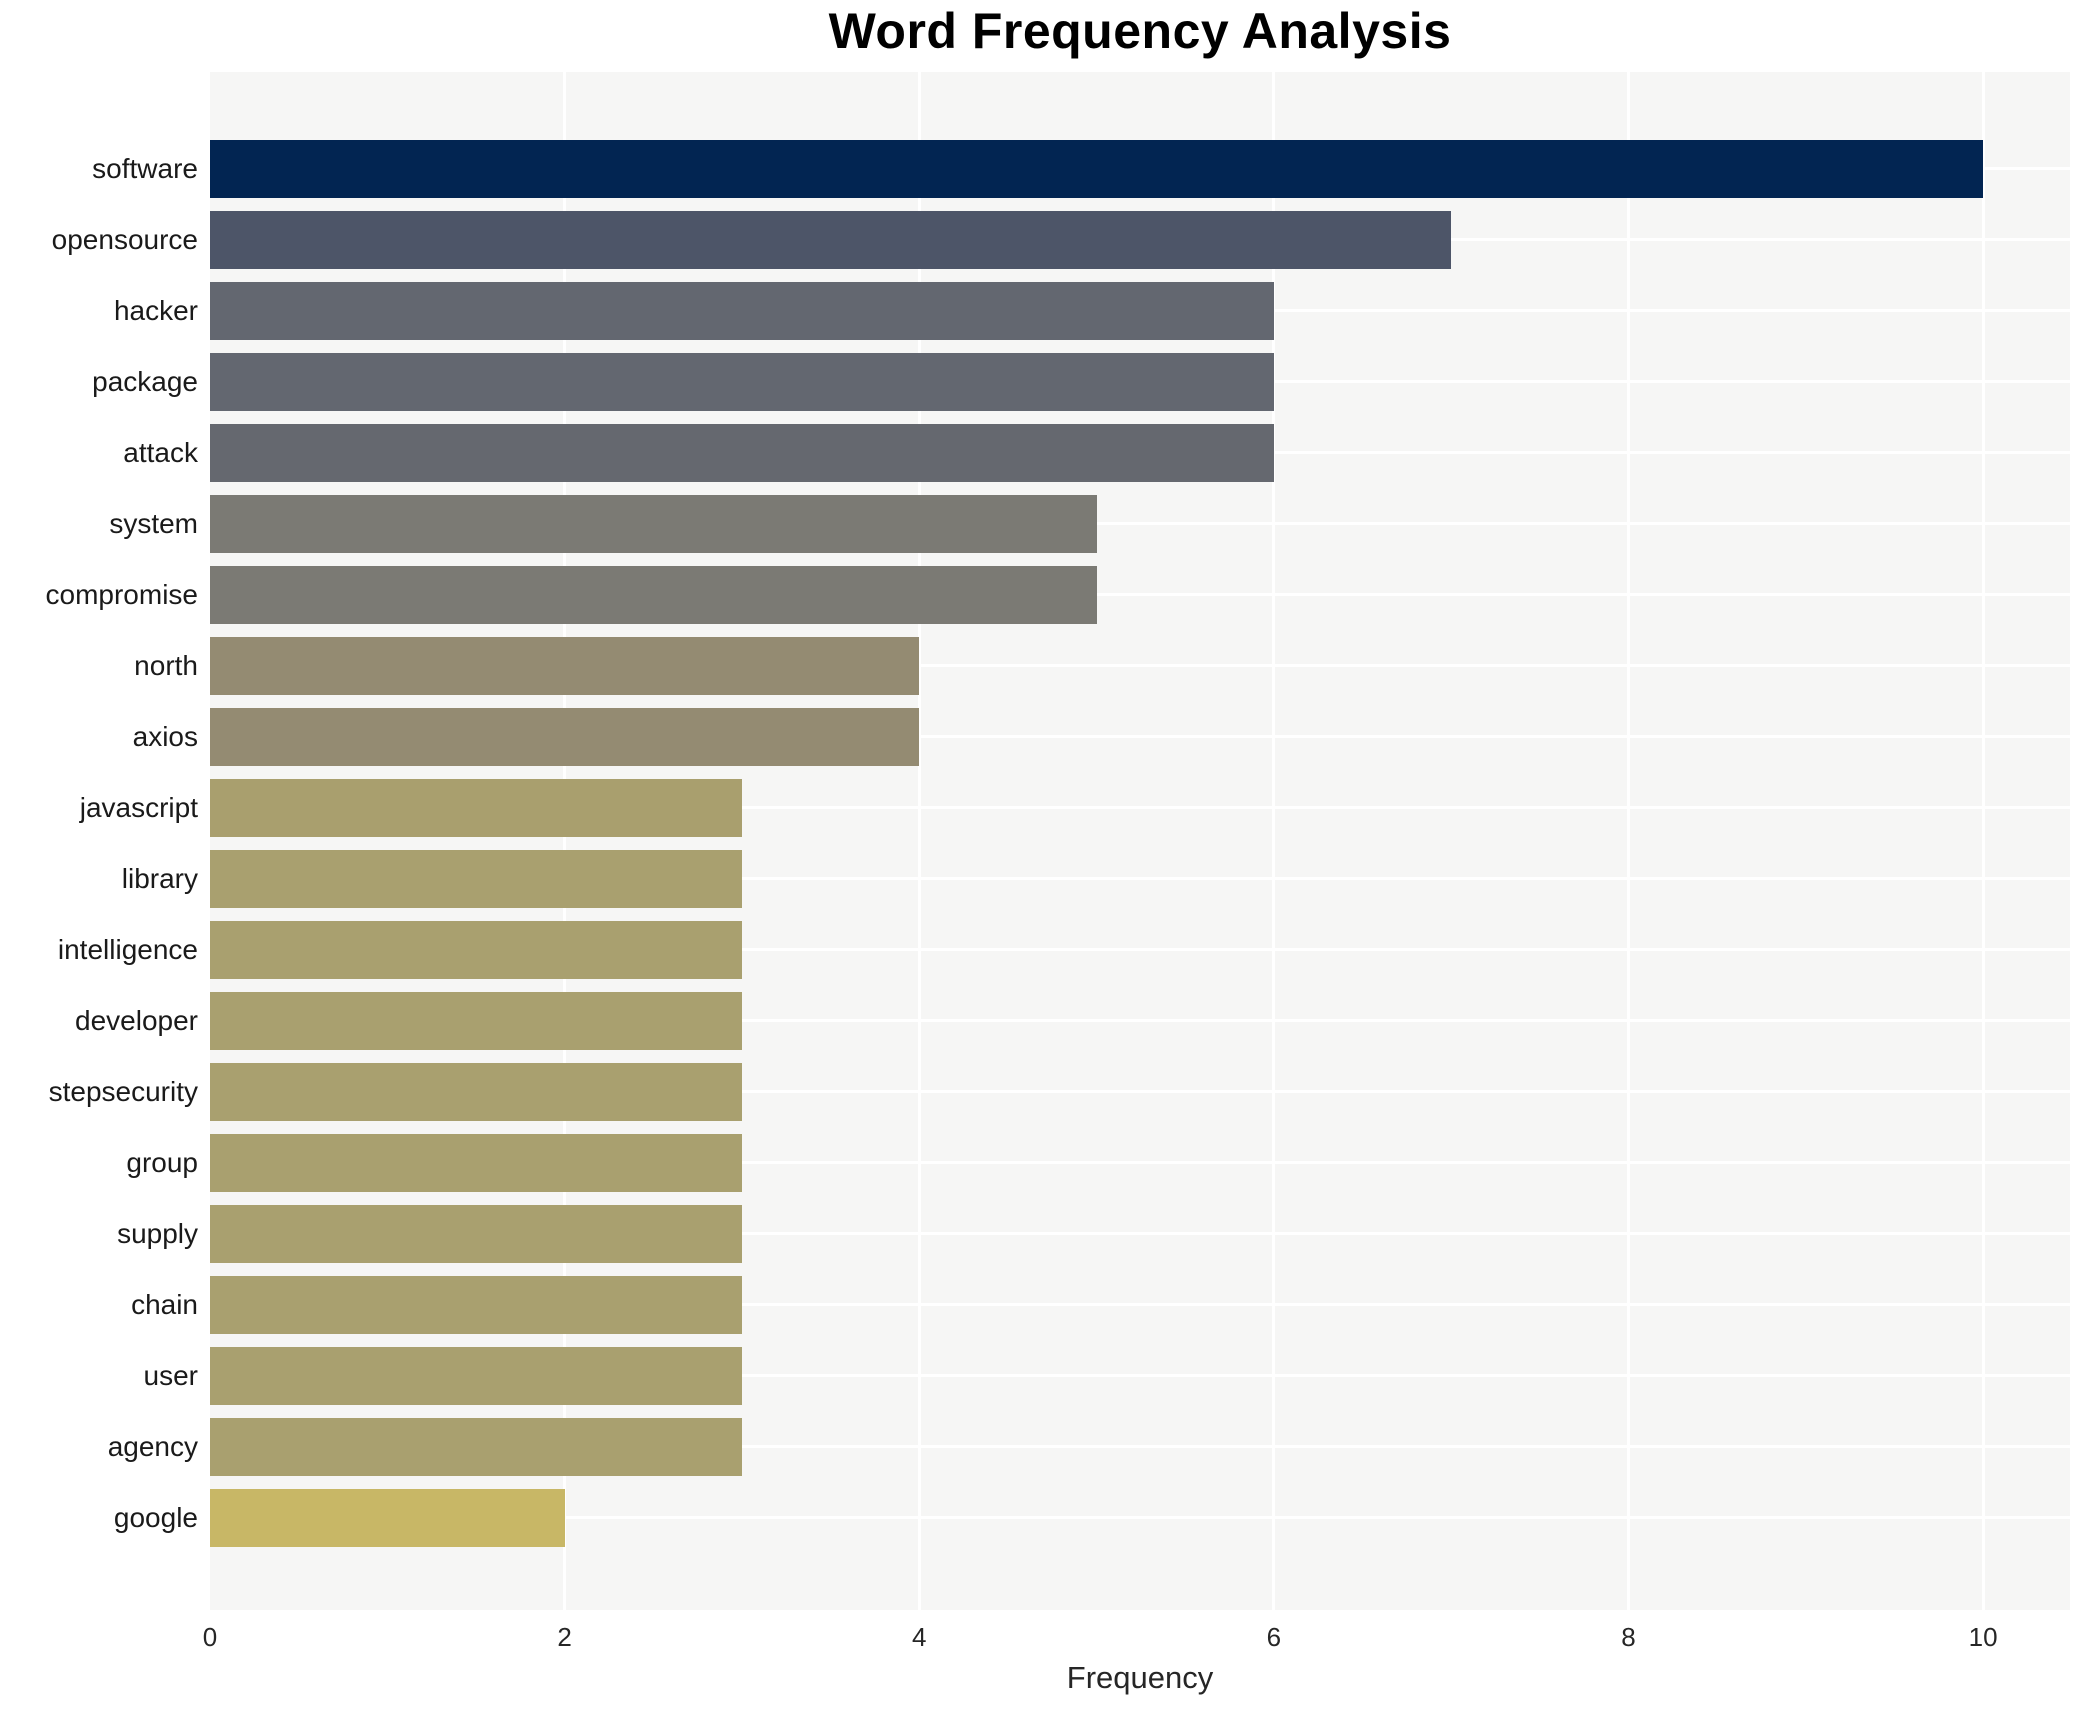 Image resolution: width=2091 pixels, height=1710 pixels. I want to click on bar-row-package, so click(742, 381).